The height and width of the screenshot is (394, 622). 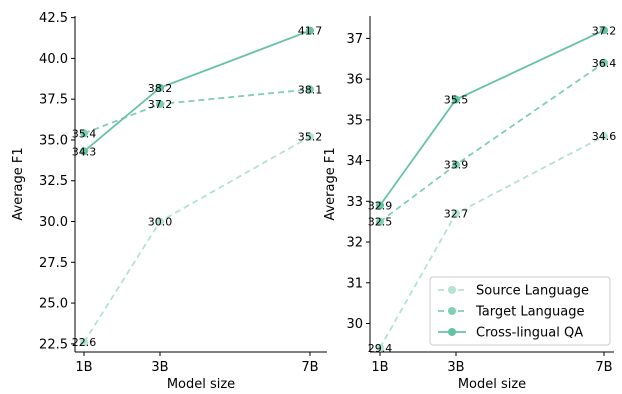 I want to click on data-label: 29.4, so click(x=380, y=348).